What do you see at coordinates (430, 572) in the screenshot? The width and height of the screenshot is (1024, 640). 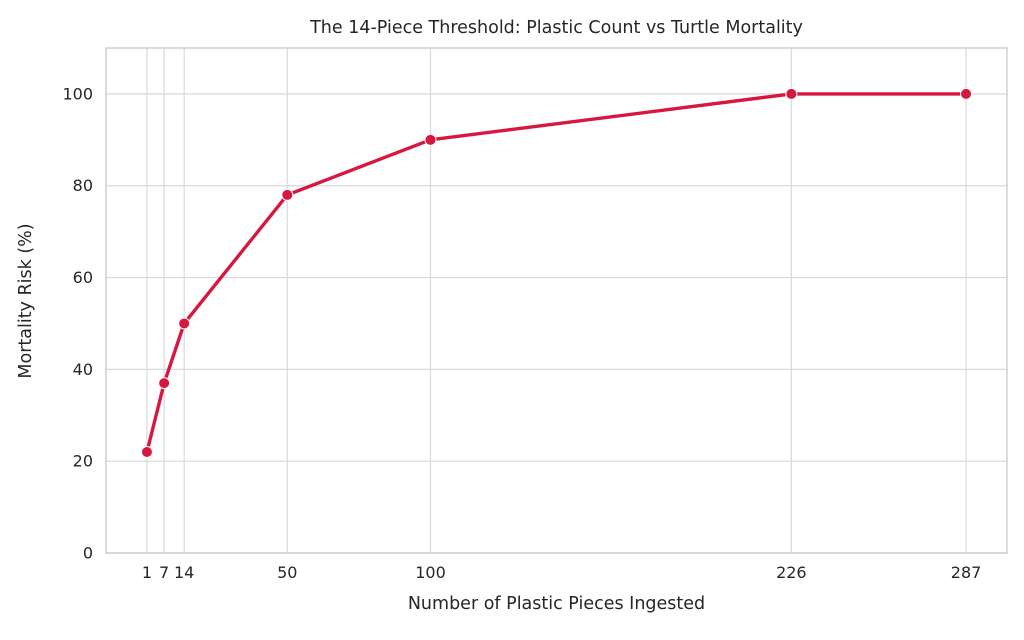 I see `x-tick-label: 100` at bounding box center [430, 572].